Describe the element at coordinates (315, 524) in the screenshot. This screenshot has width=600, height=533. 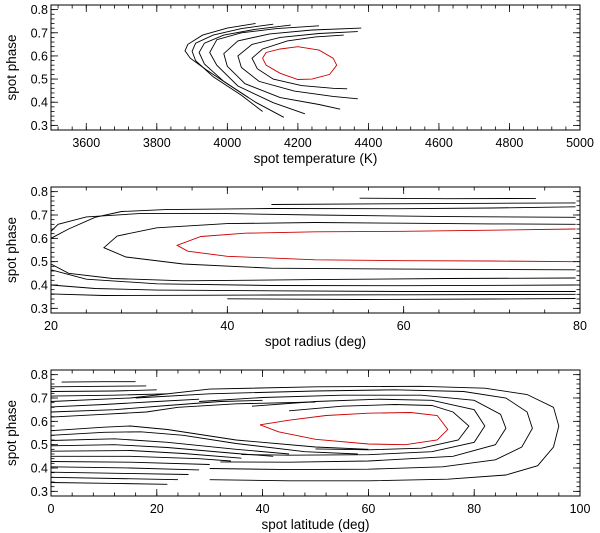
I see `spot-latitude-x-axis-label: spot latitude (deg)` at that location.